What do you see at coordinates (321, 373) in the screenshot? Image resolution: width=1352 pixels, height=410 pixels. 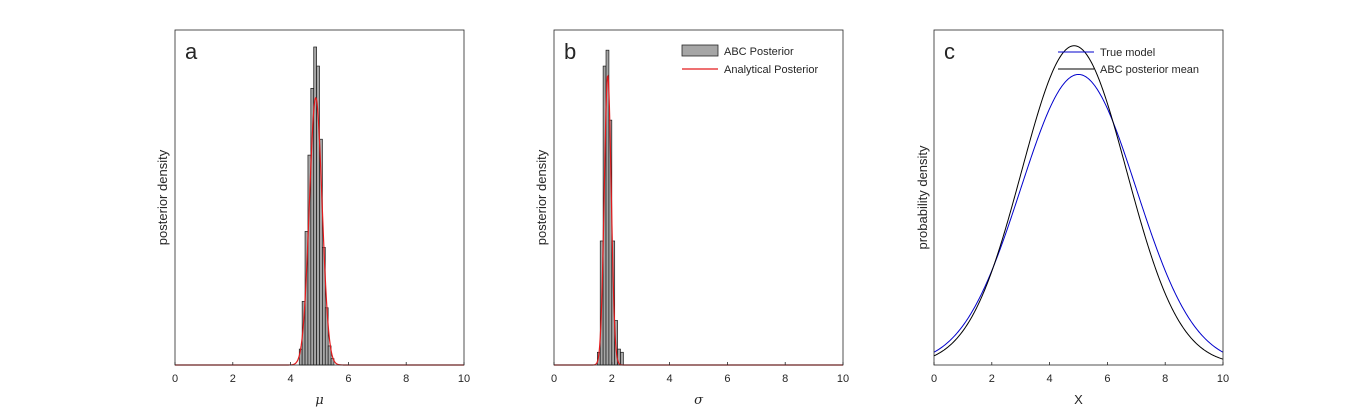 I see `x-ticks-a: 0 2 4 6 8 10` at bounding box center [321, 373].